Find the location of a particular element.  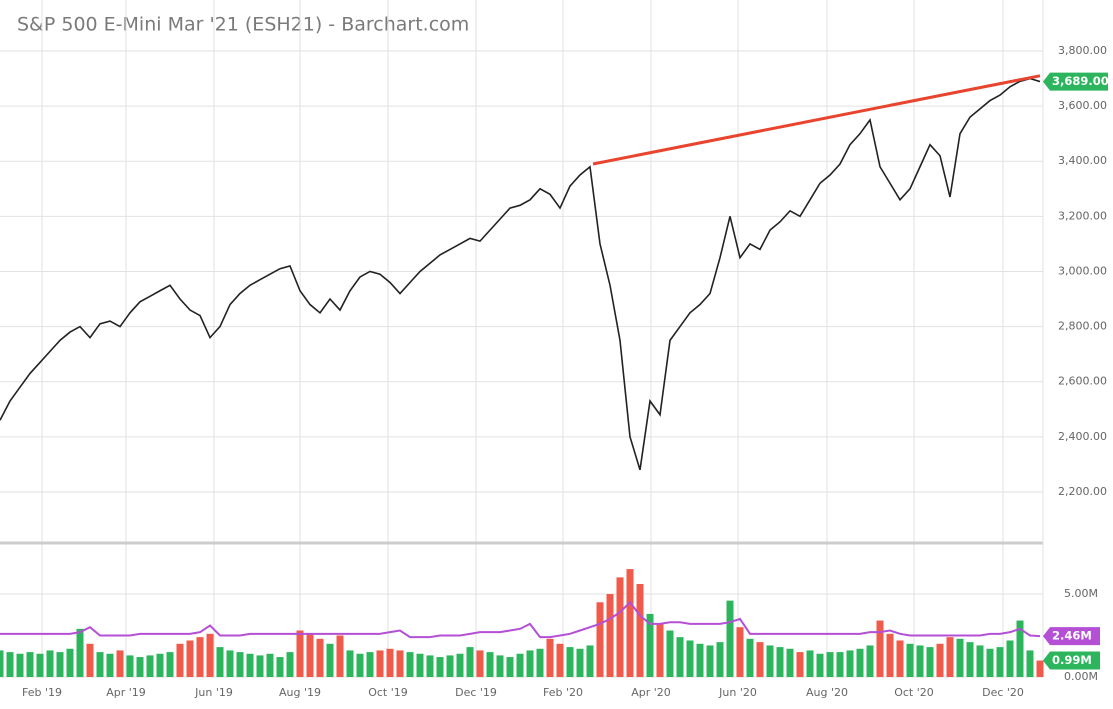

y-tick-label: 3,600.00 is located at coordinates (1082, 105).